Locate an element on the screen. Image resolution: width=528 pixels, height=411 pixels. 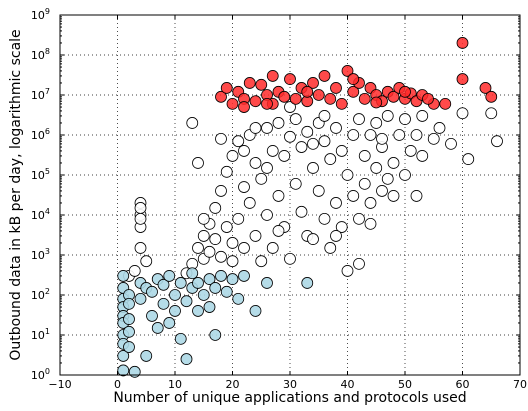
y-tick-label: 10² is located at coordinates (40, 294).